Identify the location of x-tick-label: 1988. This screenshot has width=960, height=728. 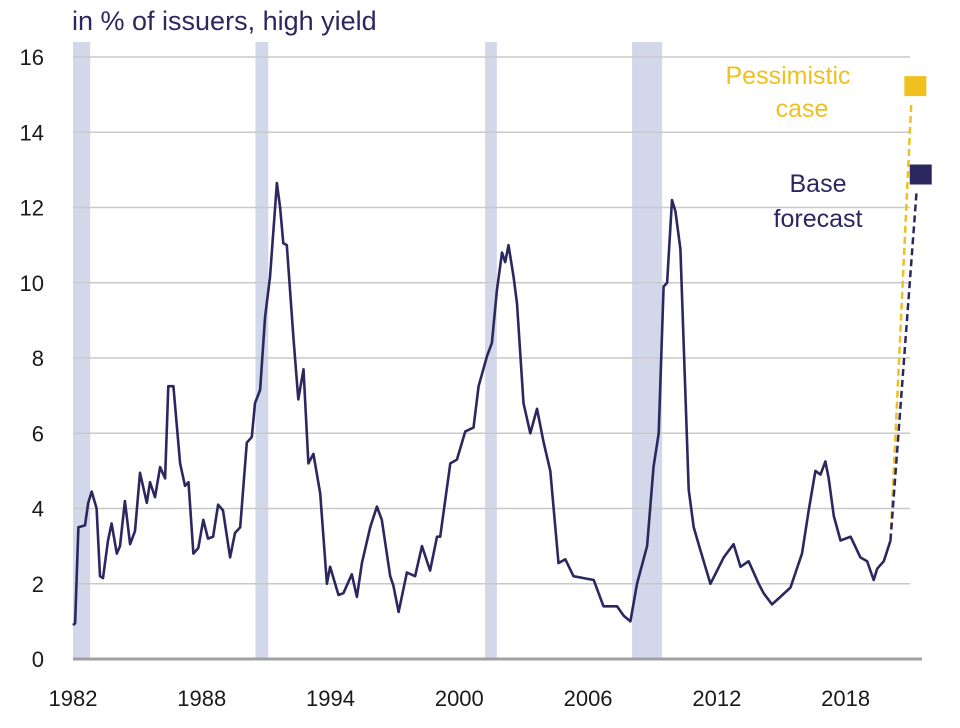
(201, 698).